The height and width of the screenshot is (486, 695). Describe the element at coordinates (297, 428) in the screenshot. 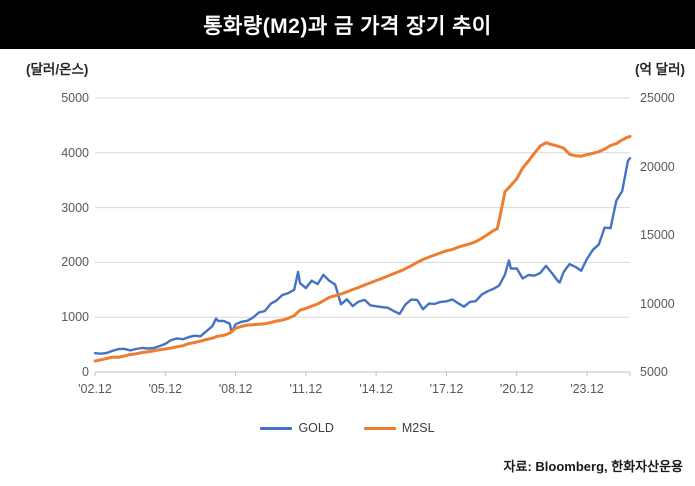

I see `legend-item-gold: GOLD` at that location.